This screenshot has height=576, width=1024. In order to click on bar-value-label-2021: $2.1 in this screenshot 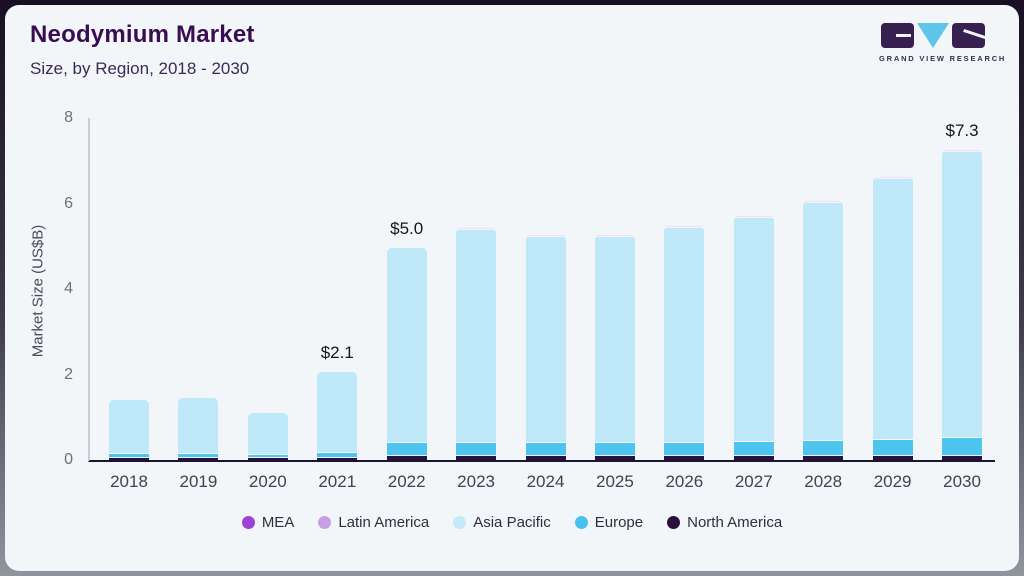, I will do `click(337, 353)`.